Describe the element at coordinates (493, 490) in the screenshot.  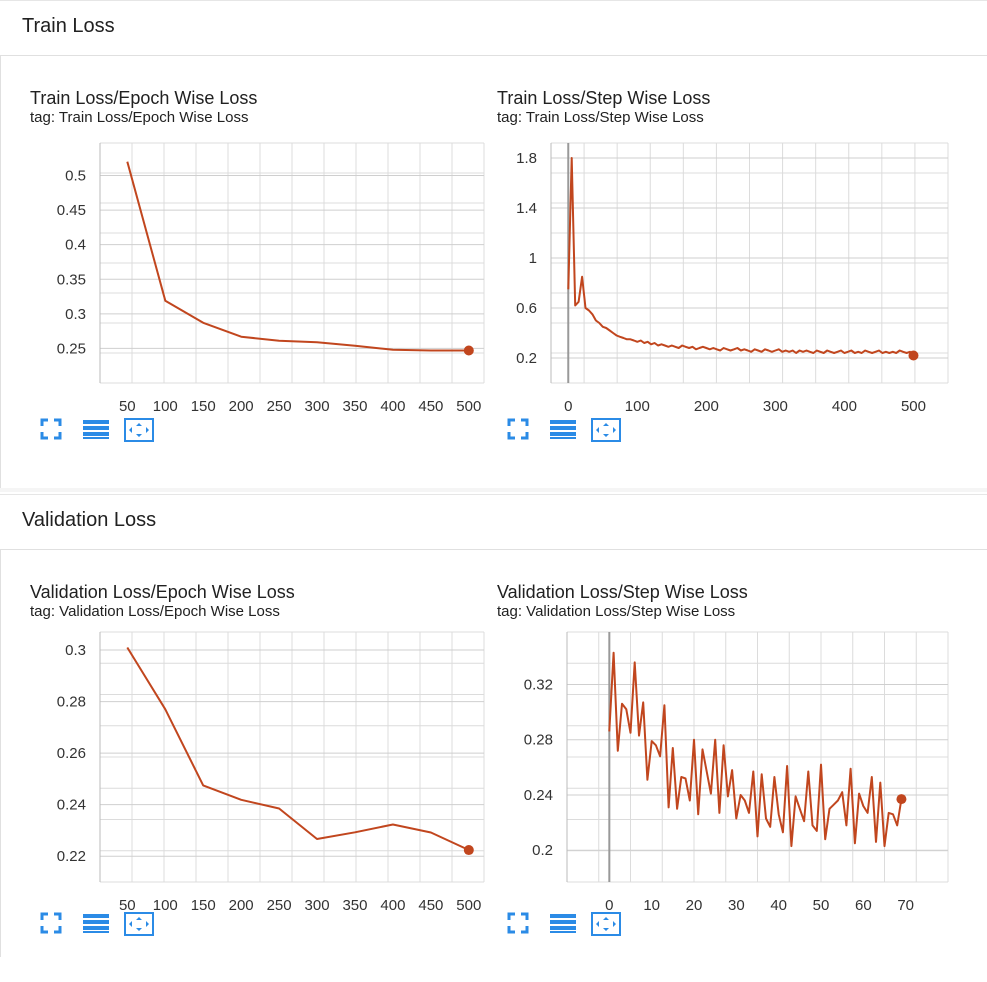
I see `section-divider` at that location.